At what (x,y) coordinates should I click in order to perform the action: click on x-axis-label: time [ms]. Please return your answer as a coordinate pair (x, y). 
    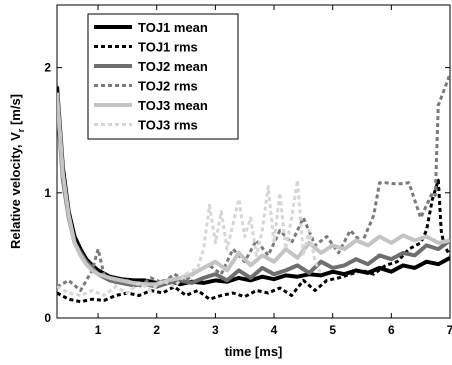
    Looking at the image, I should click on (254, 351).